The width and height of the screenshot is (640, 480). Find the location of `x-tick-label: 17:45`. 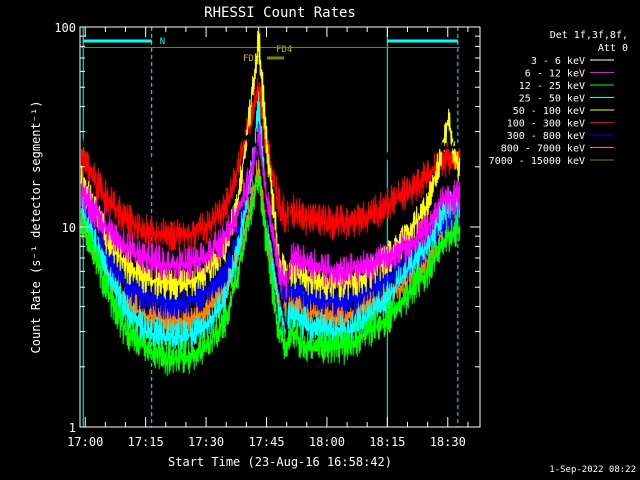

x-tick-label: 17:45 is located at coordinates (266, 442).